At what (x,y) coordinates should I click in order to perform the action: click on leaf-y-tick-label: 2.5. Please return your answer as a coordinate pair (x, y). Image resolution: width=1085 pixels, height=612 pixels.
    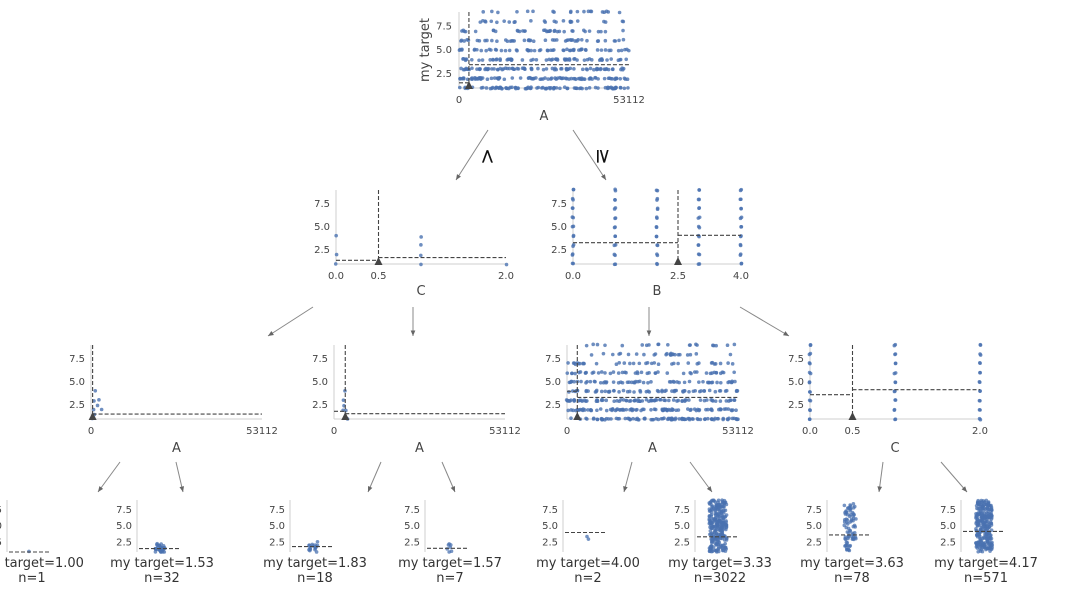
    Looking at the image, I should click on (277, 542).